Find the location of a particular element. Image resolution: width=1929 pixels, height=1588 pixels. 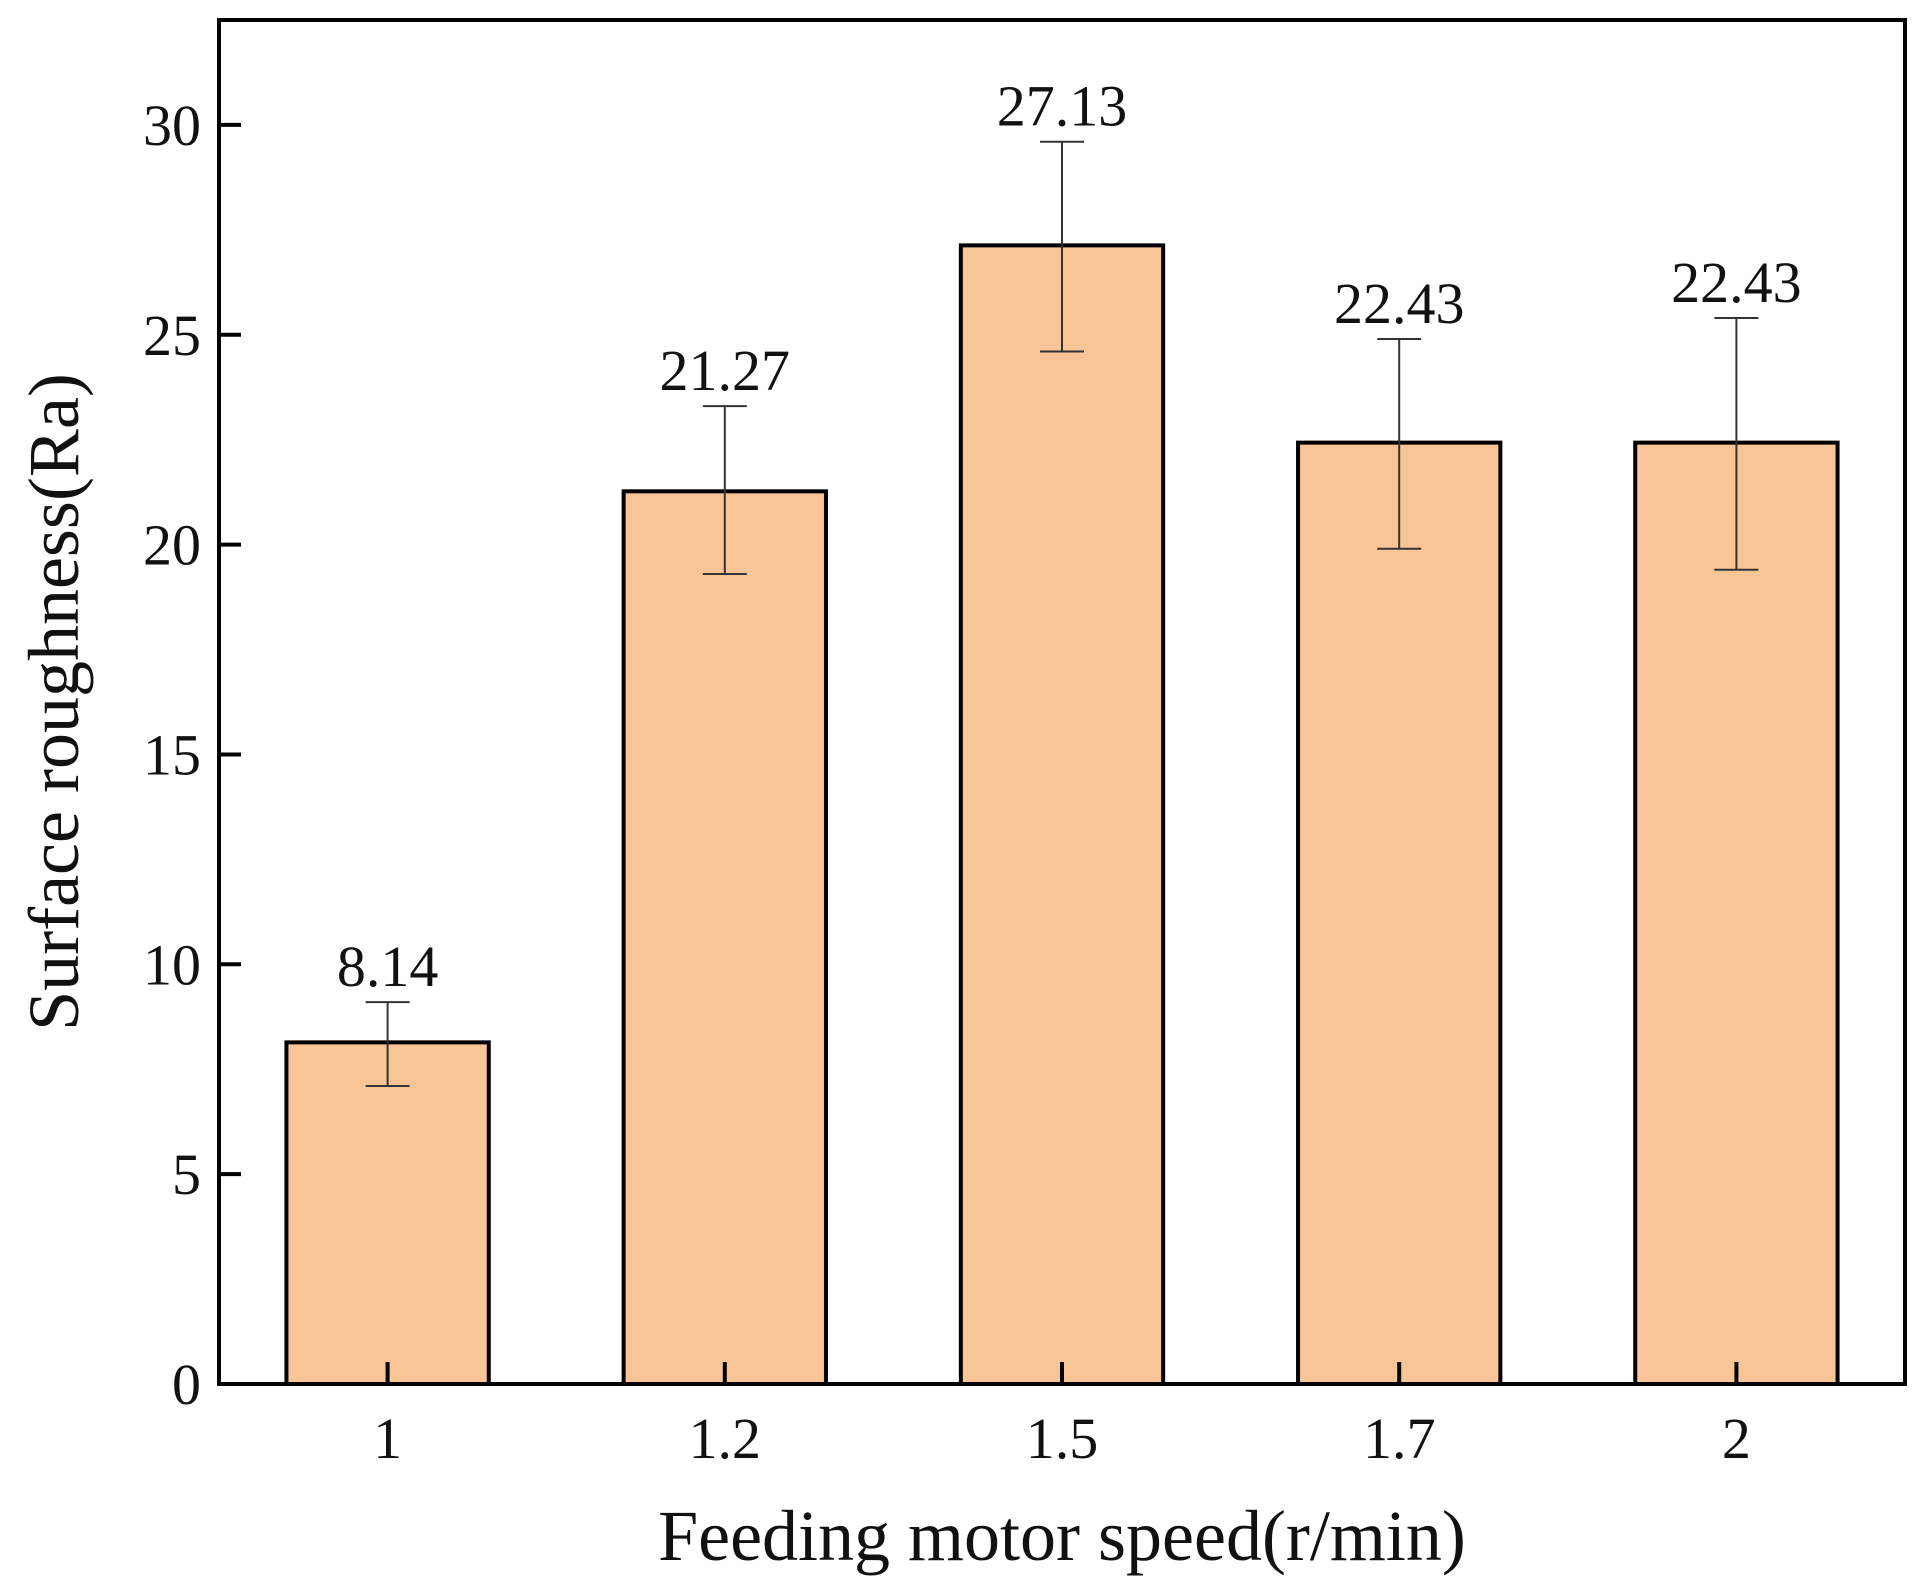

y-tick-label: 20 is located at coordinates (172, 545).